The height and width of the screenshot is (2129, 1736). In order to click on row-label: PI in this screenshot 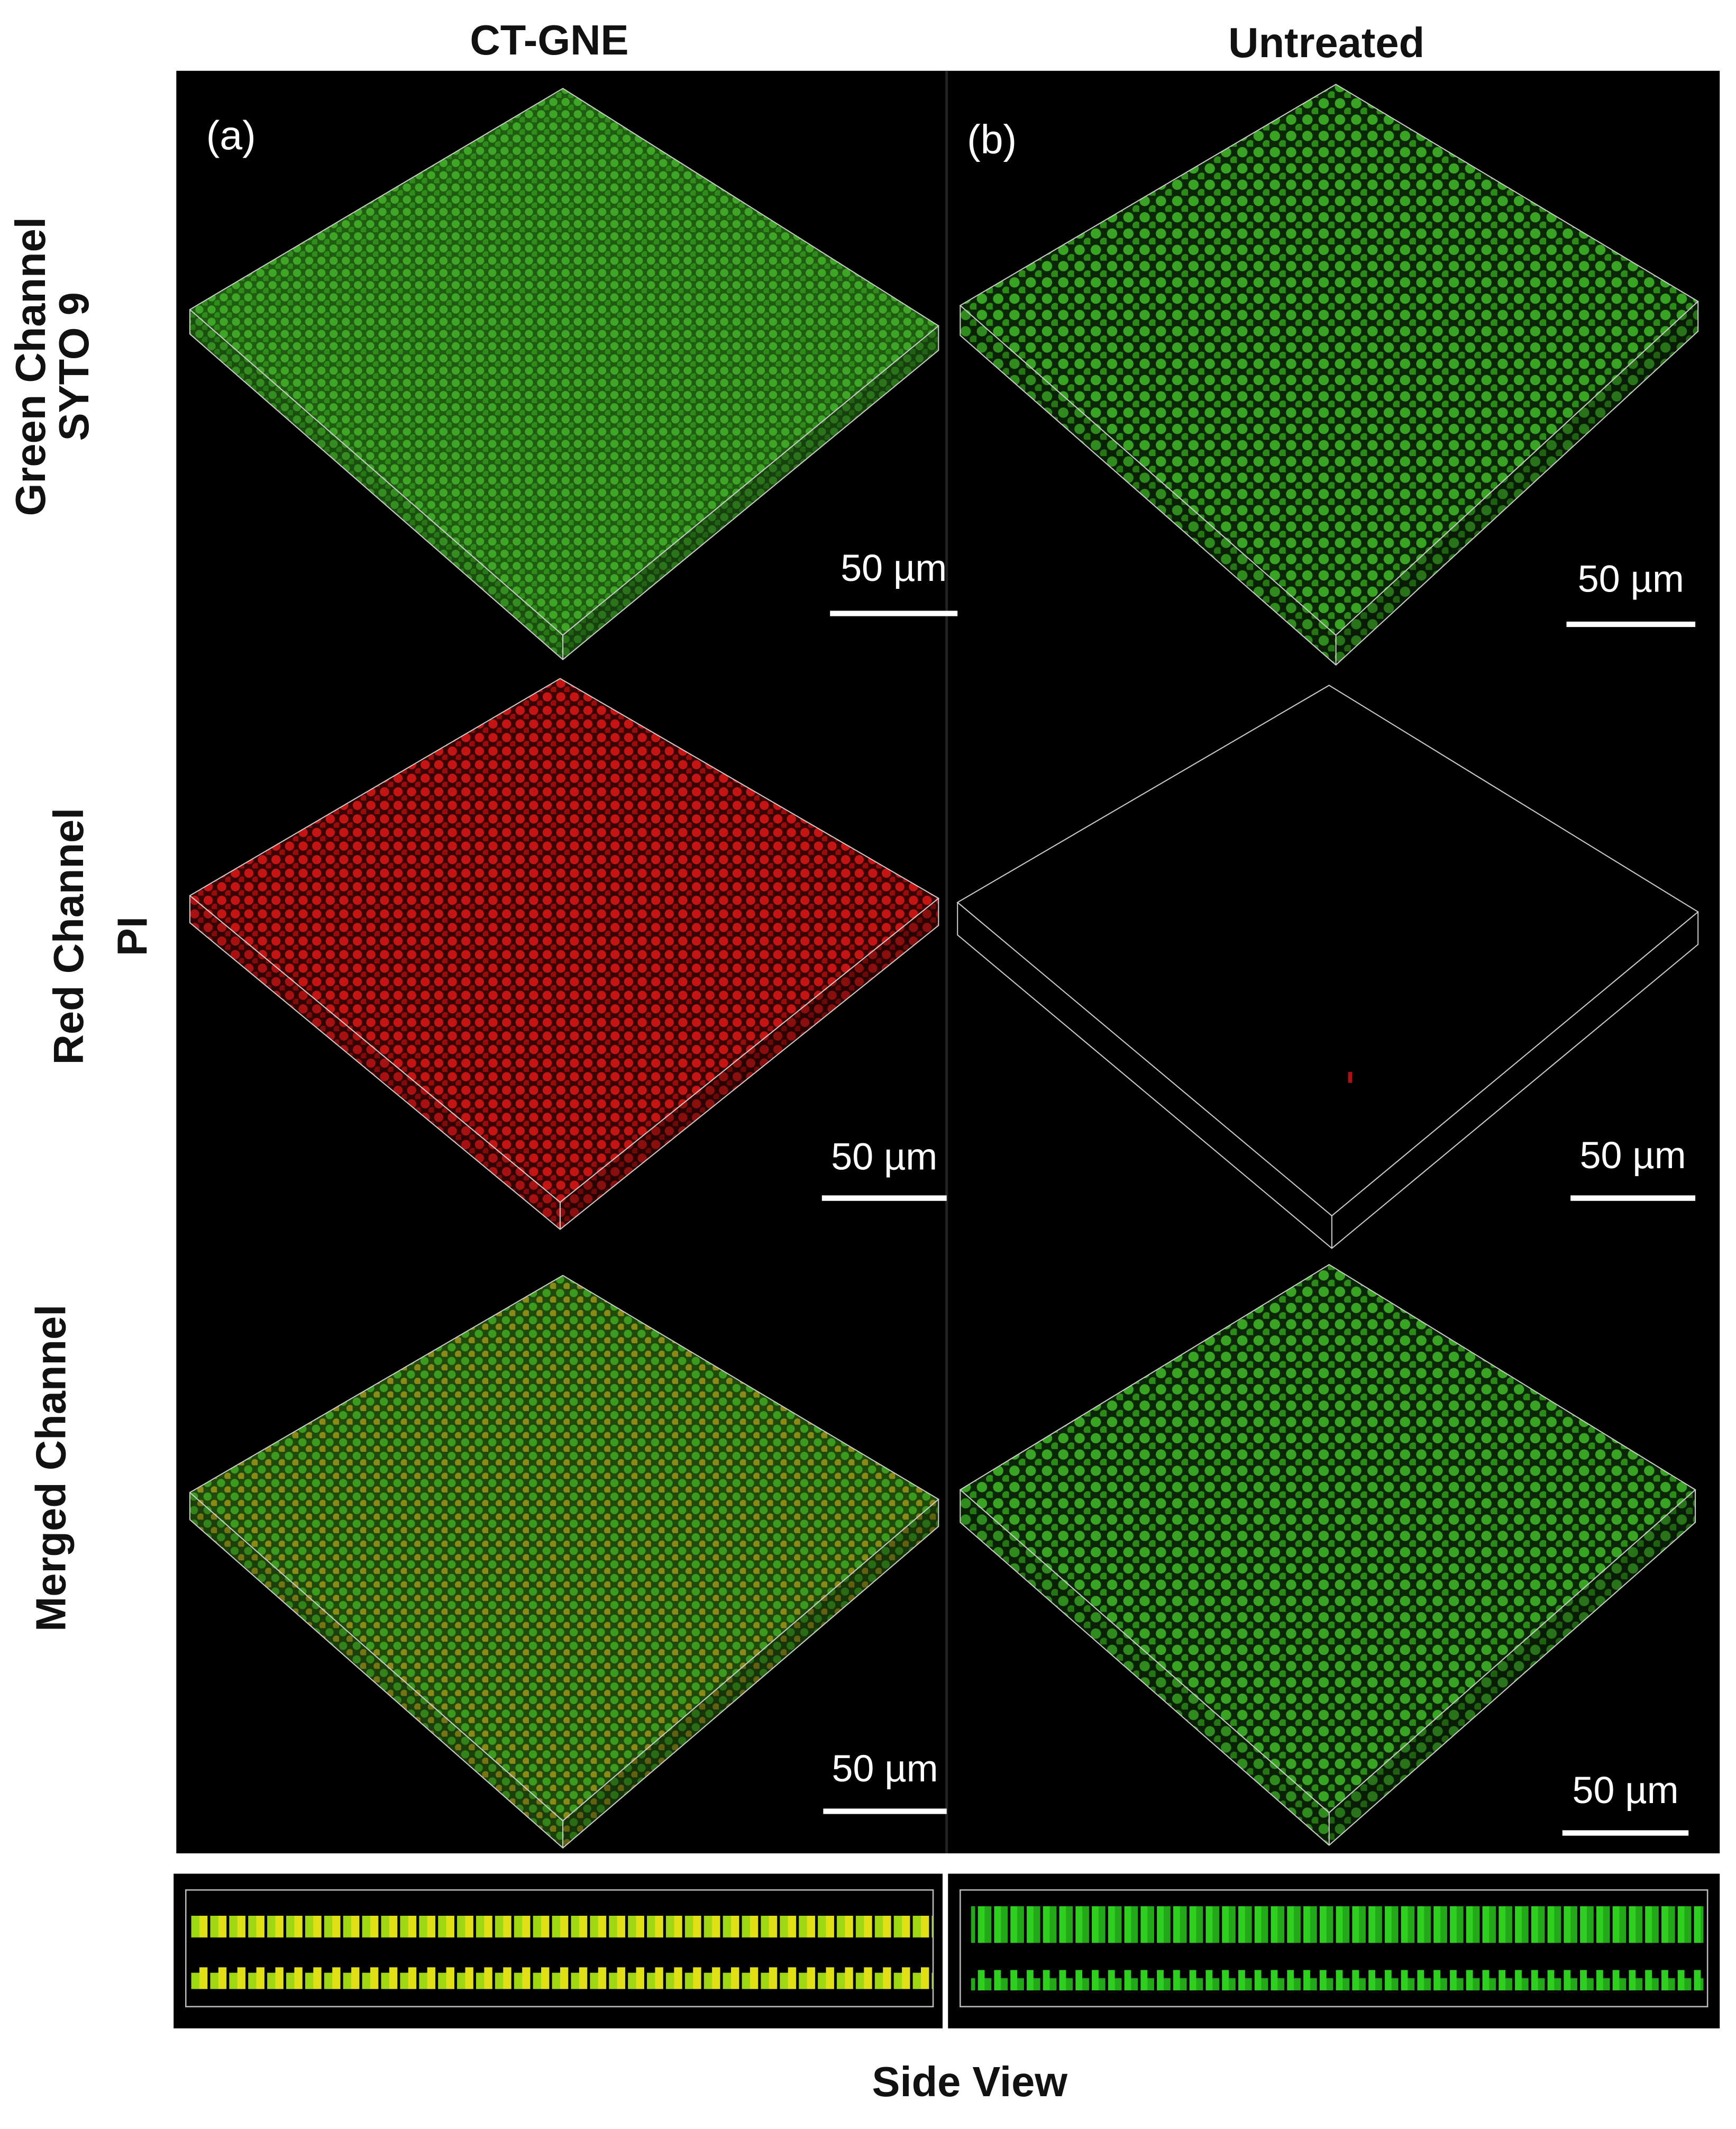, I will do `click(132, 936)`.